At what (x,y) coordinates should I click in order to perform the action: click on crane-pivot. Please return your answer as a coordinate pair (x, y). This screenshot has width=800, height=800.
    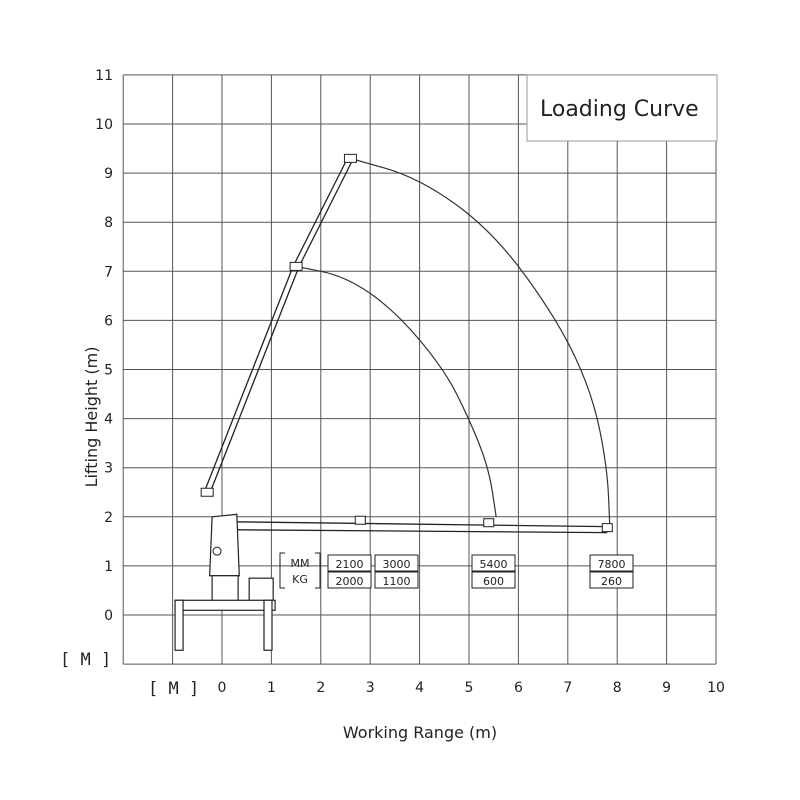
    Looking at the image, I should click on (217, 551).